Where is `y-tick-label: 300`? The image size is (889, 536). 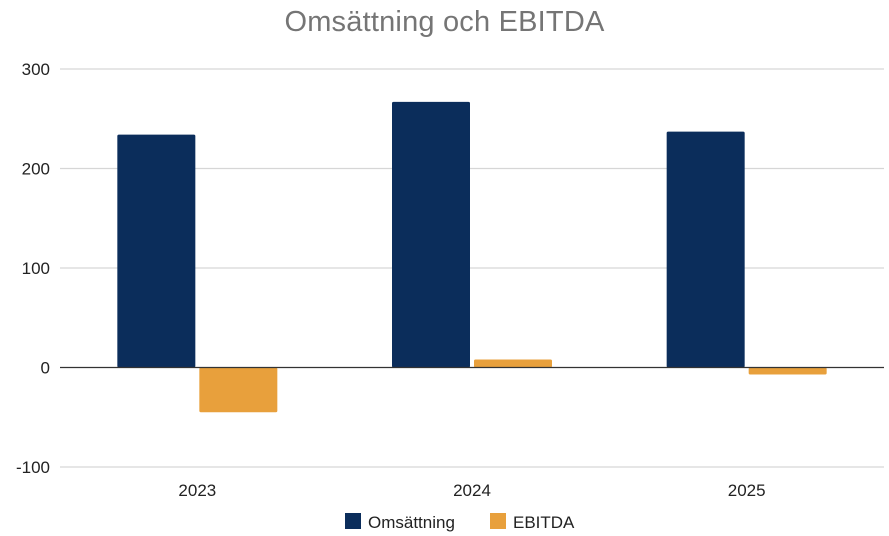 y-tick-label: 300 is located at coordinates (36, 69).